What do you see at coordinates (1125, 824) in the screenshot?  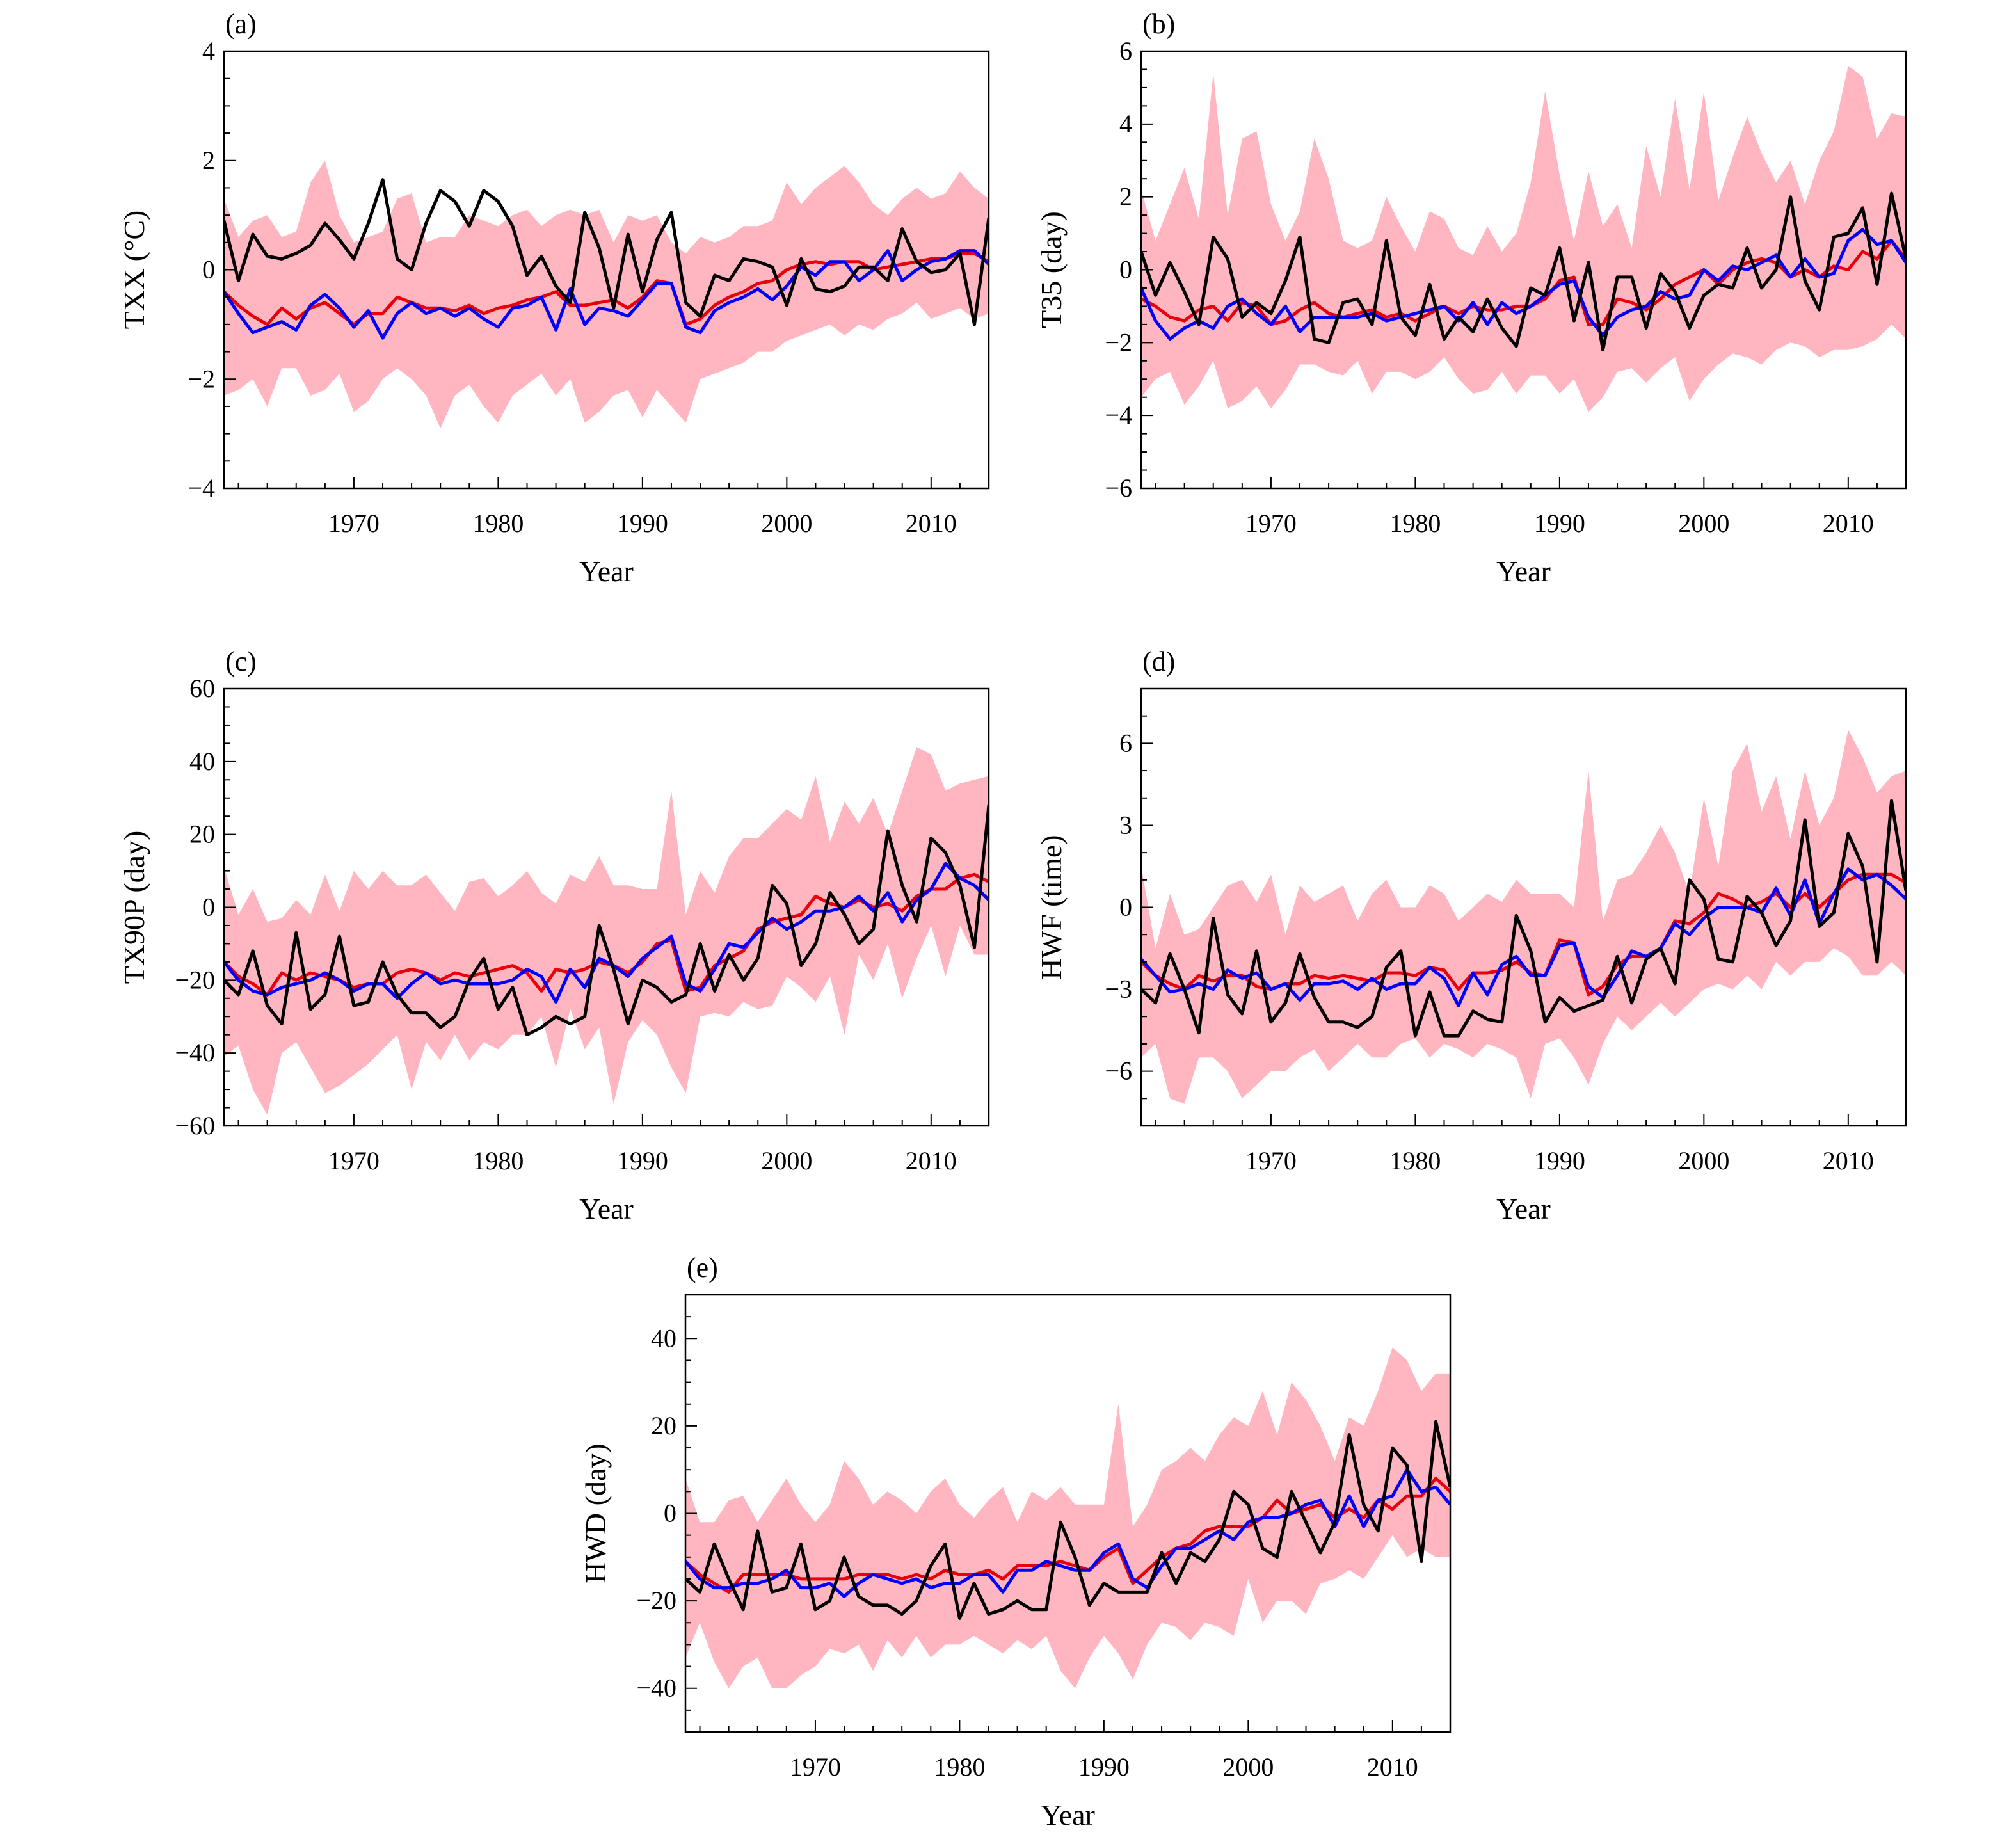 I see `y-tick-label: 3` at bounding box center [1125, 824].